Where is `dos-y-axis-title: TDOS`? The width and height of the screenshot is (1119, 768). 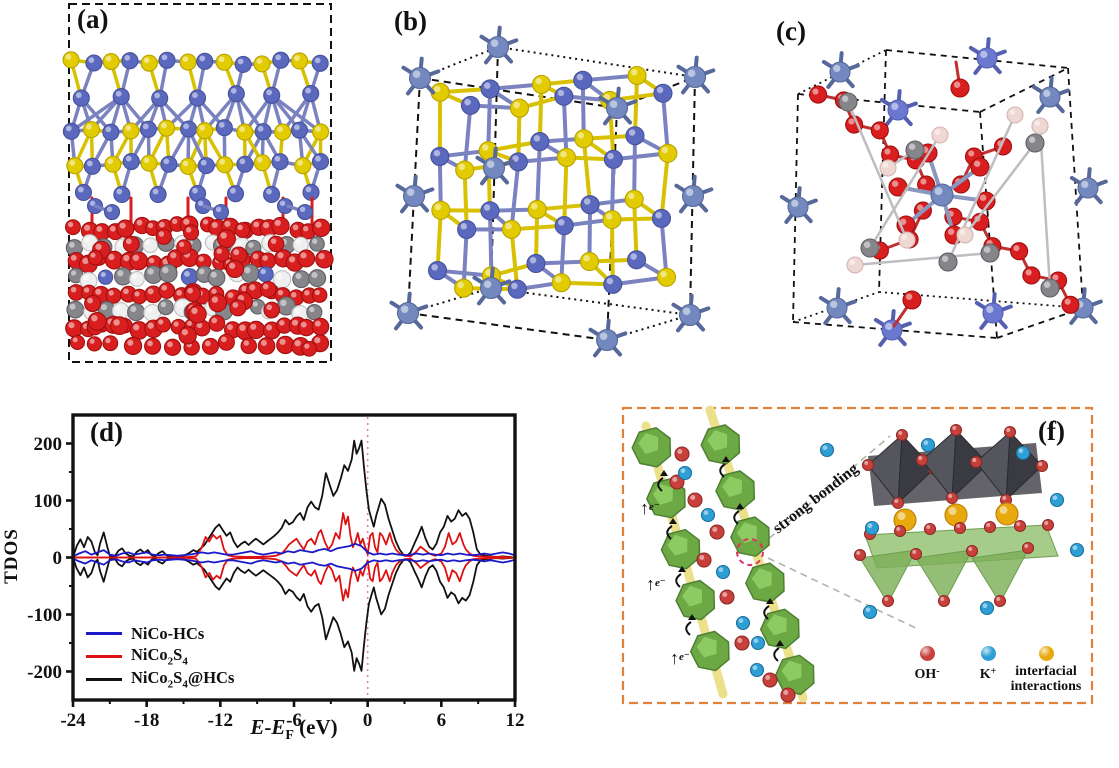 dos-y-axis-title: TDOS is located at coordinates (11, 556).